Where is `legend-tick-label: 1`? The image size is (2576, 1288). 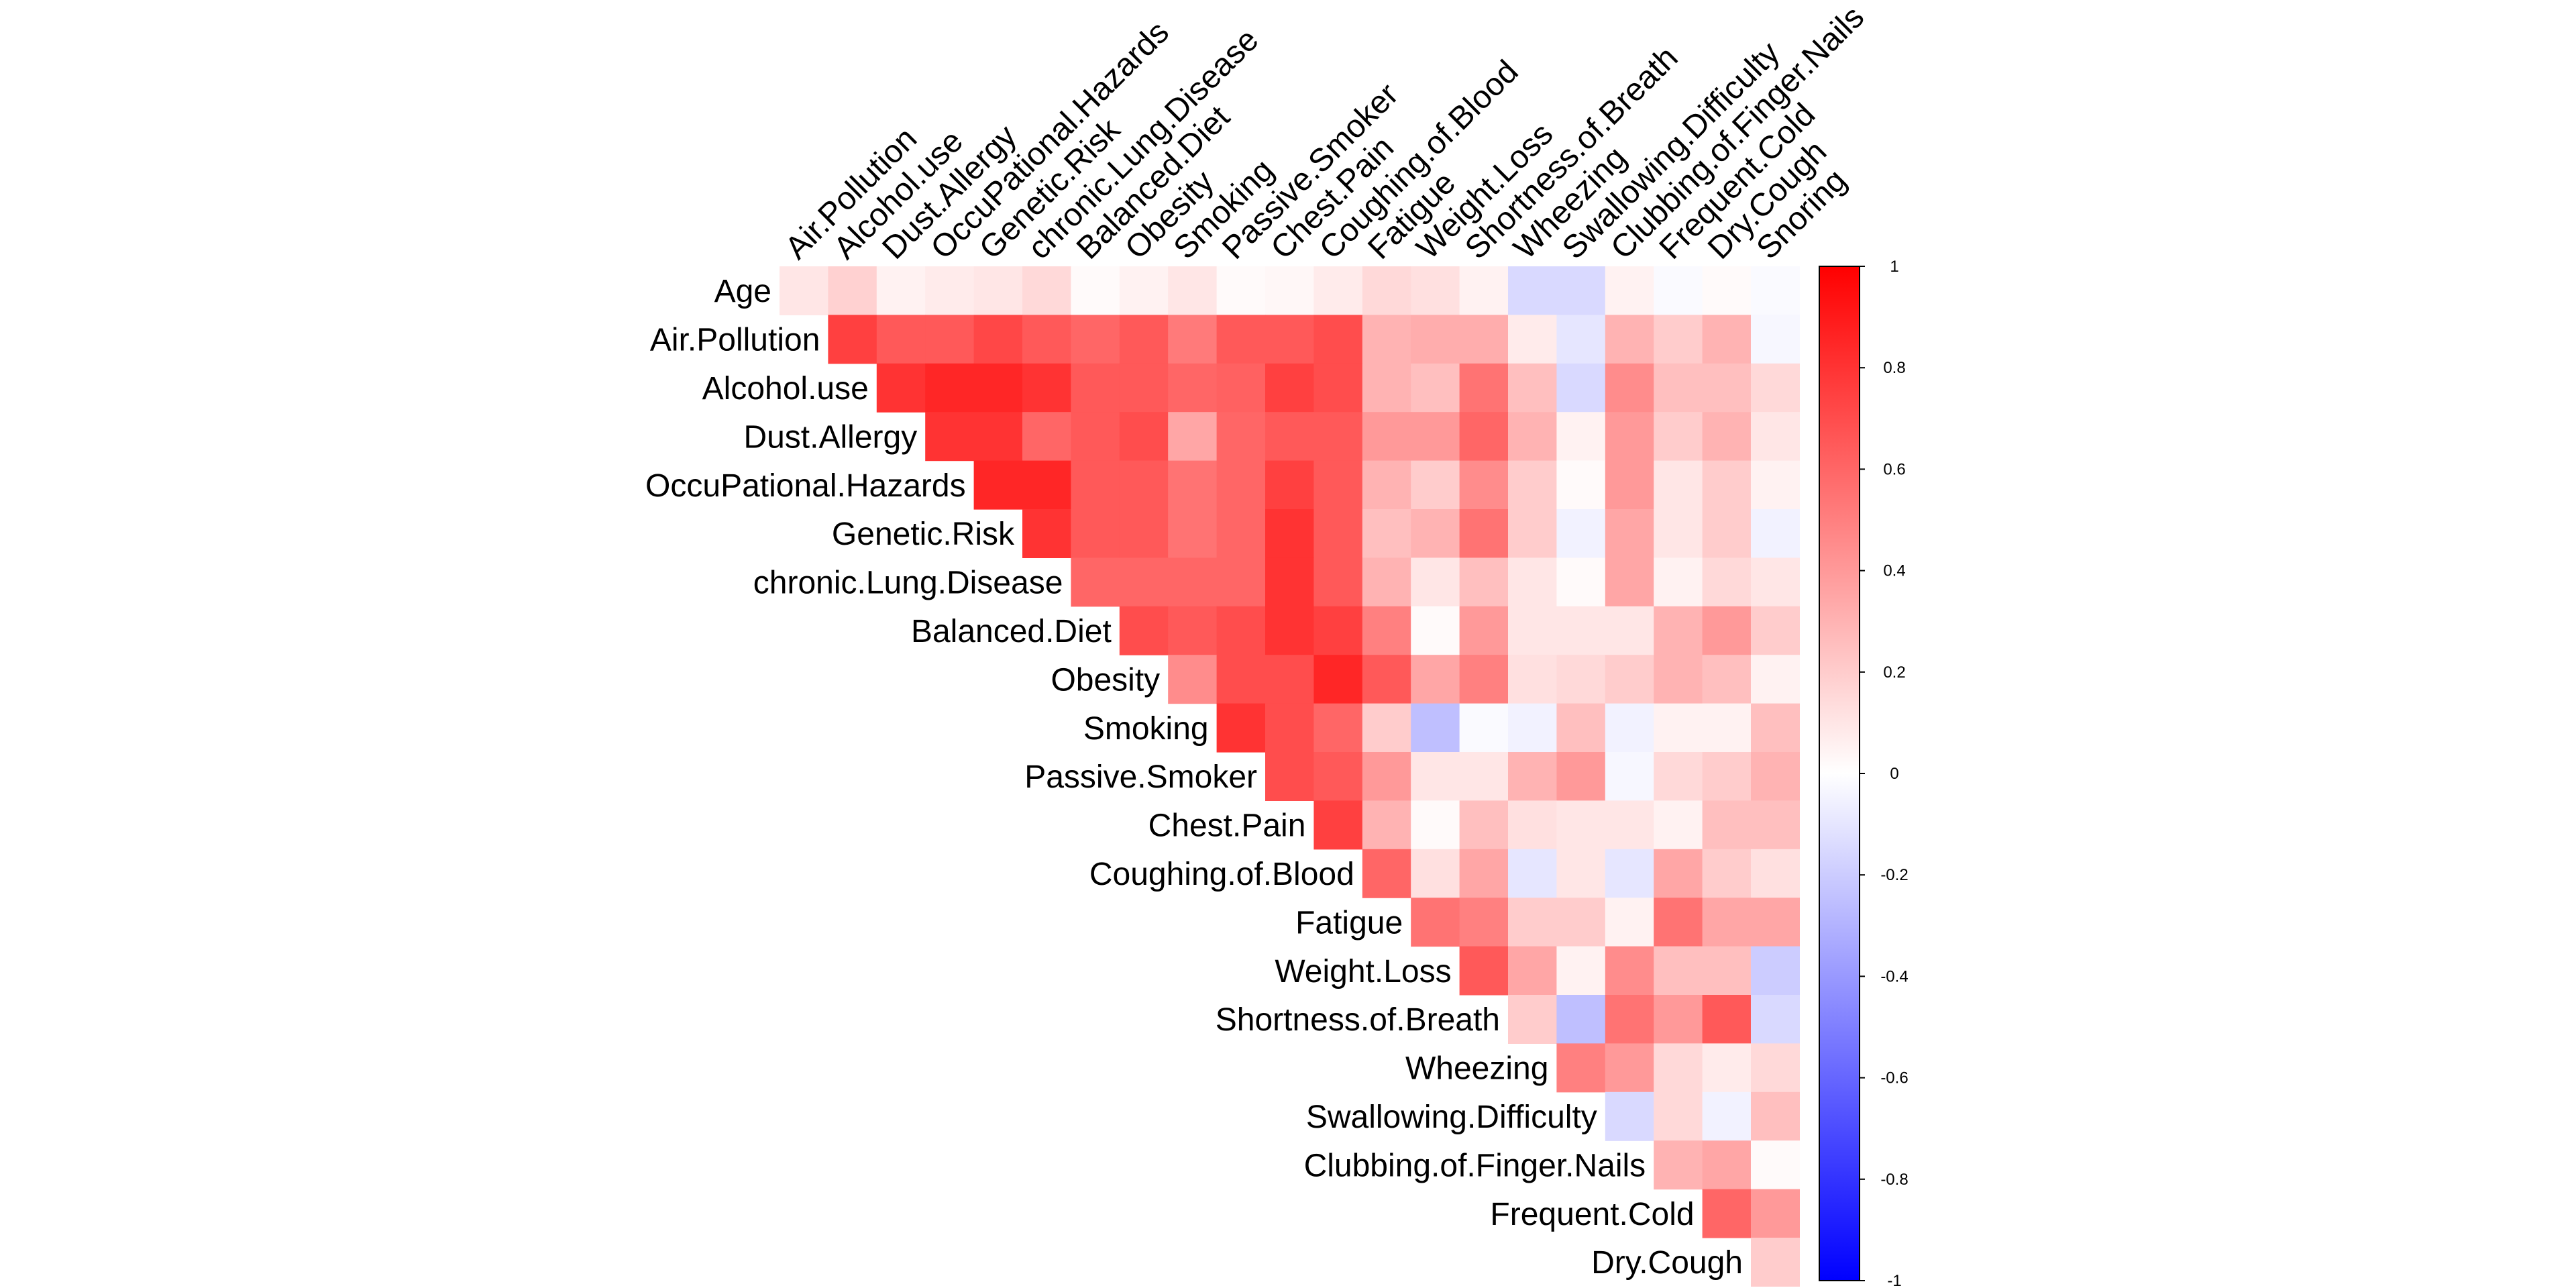
legend-tick-label: 1 is located at coordinates (1894, 267).